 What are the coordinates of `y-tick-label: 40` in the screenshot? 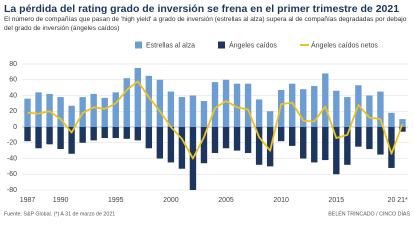 It's located at (13, 95).